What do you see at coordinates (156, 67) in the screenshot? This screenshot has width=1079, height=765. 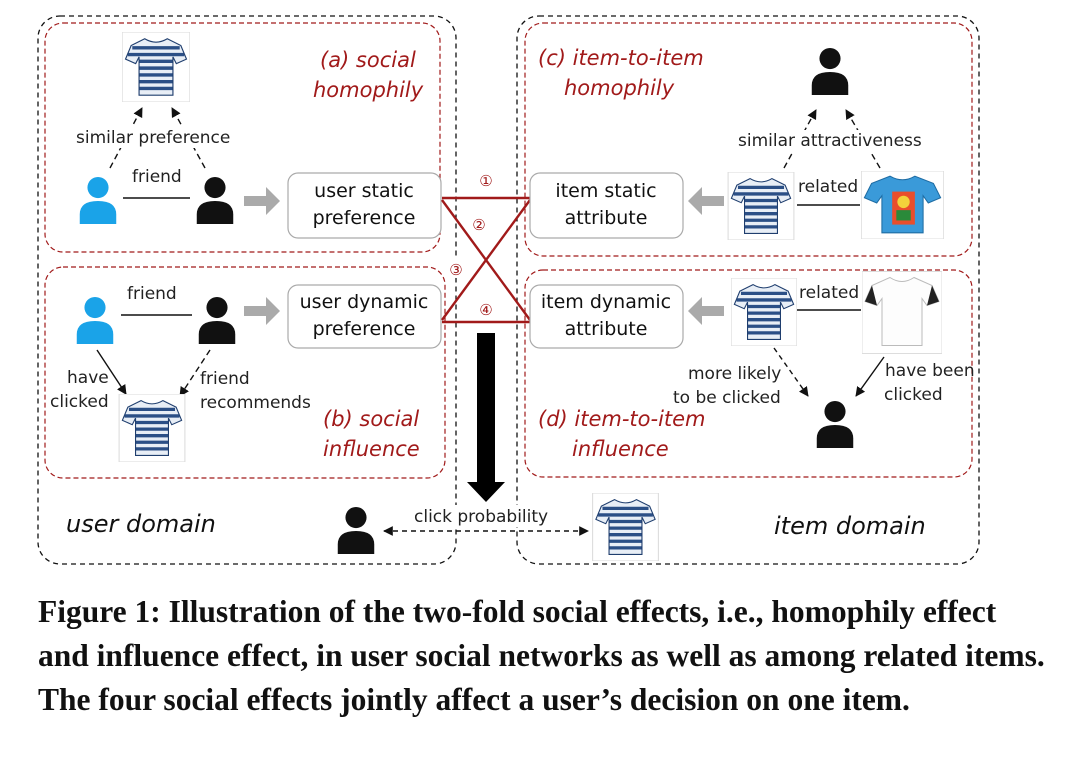 I see `striped-shirt-image` at bounding box center [156, 67].